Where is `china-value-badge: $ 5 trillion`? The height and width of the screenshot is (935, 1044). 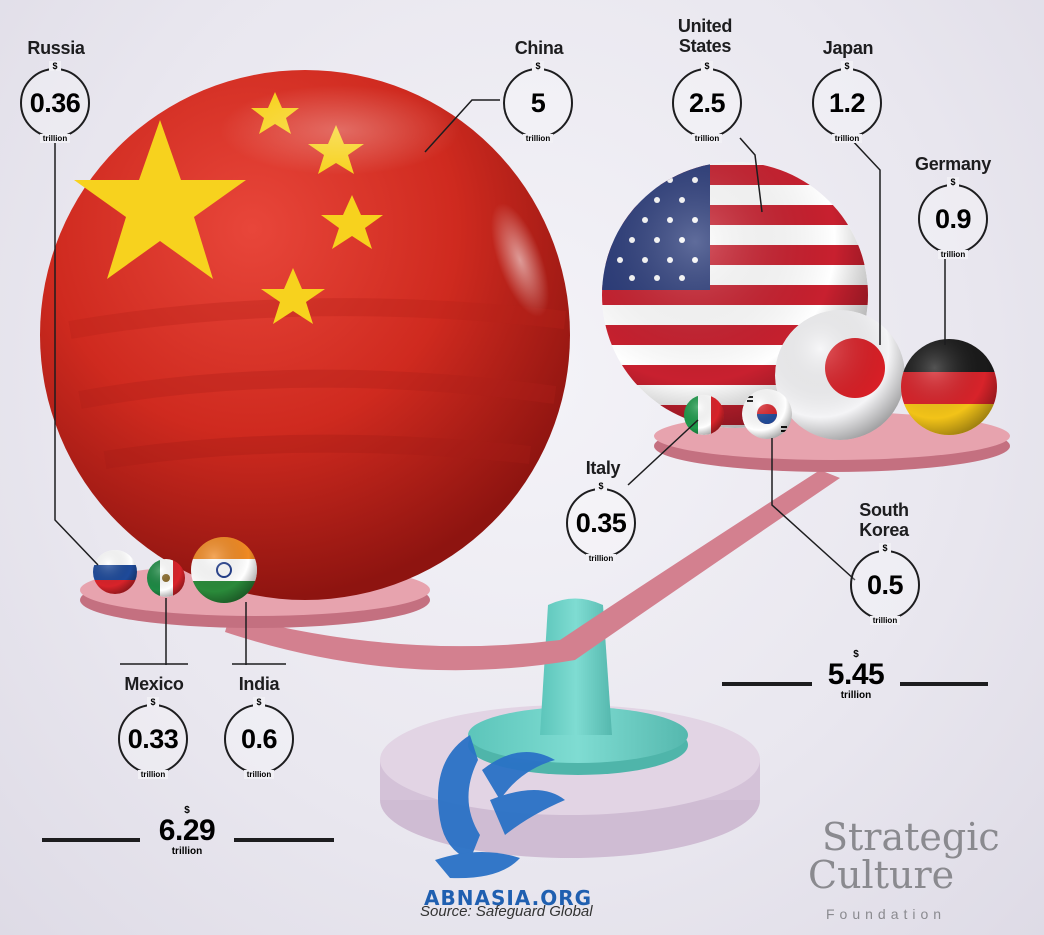
china-value-badge: $ 5 trillion is located at coordinates (538, 102).